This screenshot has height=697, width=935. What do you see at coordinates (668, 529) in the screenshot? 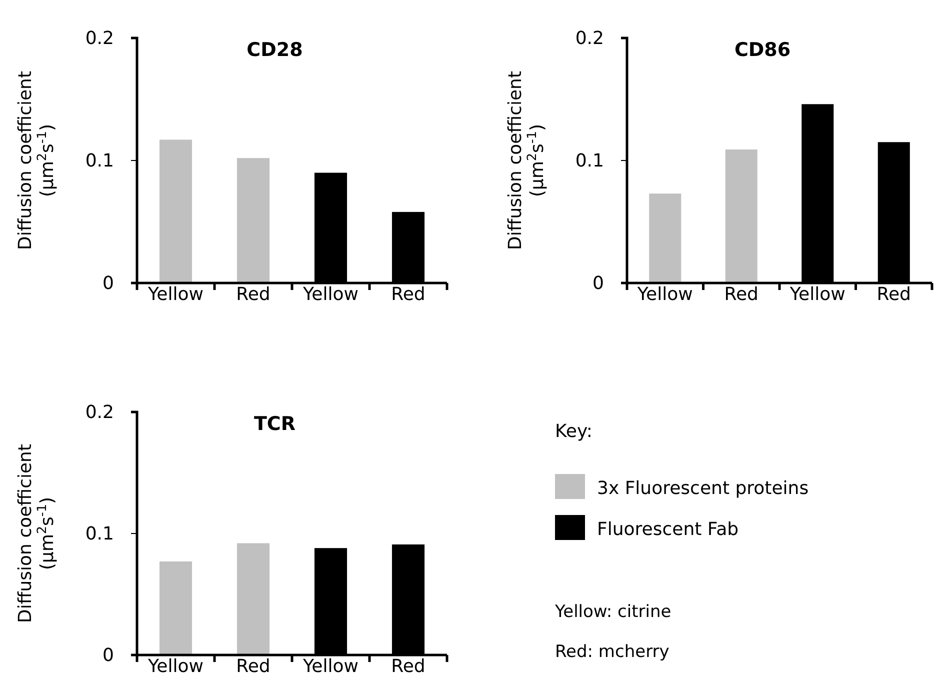
I see `legend-label: Fluorescent Fab` at bounding box center [668, 529].